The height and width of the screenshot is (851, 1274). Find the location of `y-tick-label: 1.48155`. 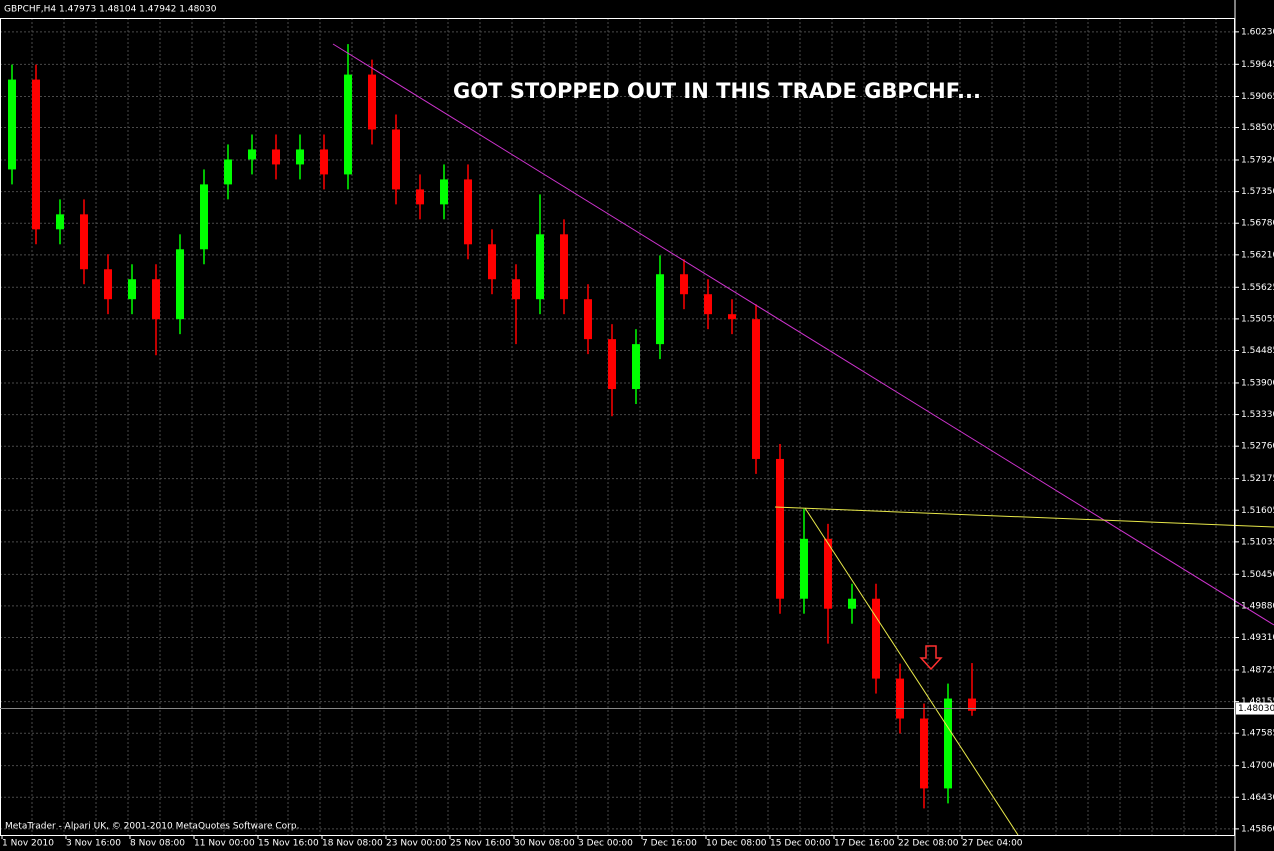

y-tick-label: 1.48155 is located at coordinates (1257, 702).